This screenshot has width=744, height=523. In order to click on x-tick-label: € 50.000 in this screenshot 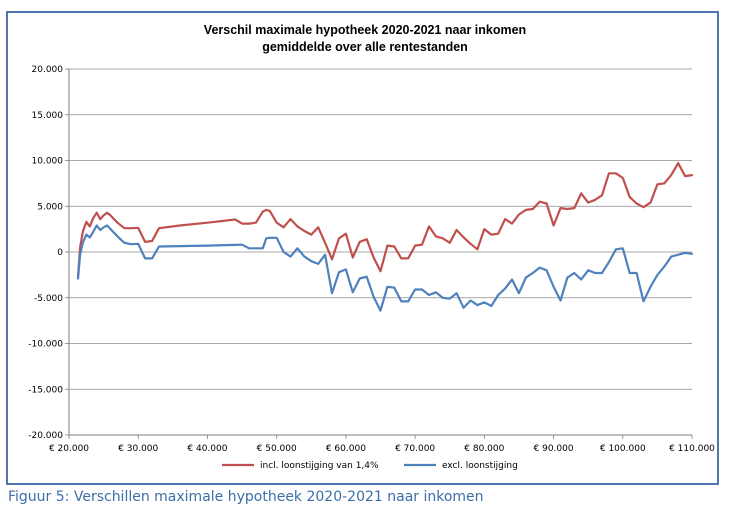, I will do `click(277, 449)`.